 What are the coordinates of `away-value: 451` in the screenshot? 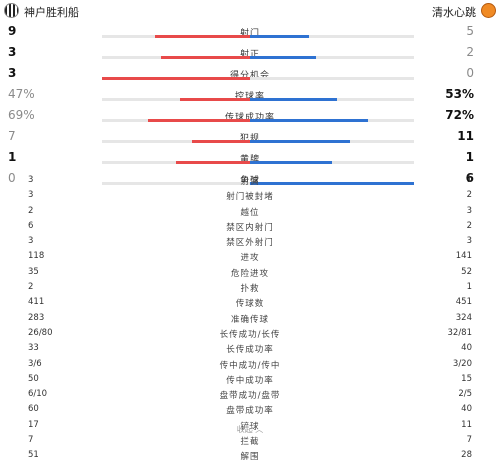 It's located at (463, 302).